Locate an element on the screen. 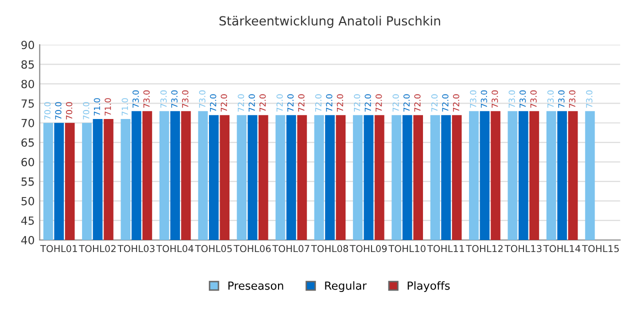  x-tick-label: TOHL07 is located at coordinates (291, 248).